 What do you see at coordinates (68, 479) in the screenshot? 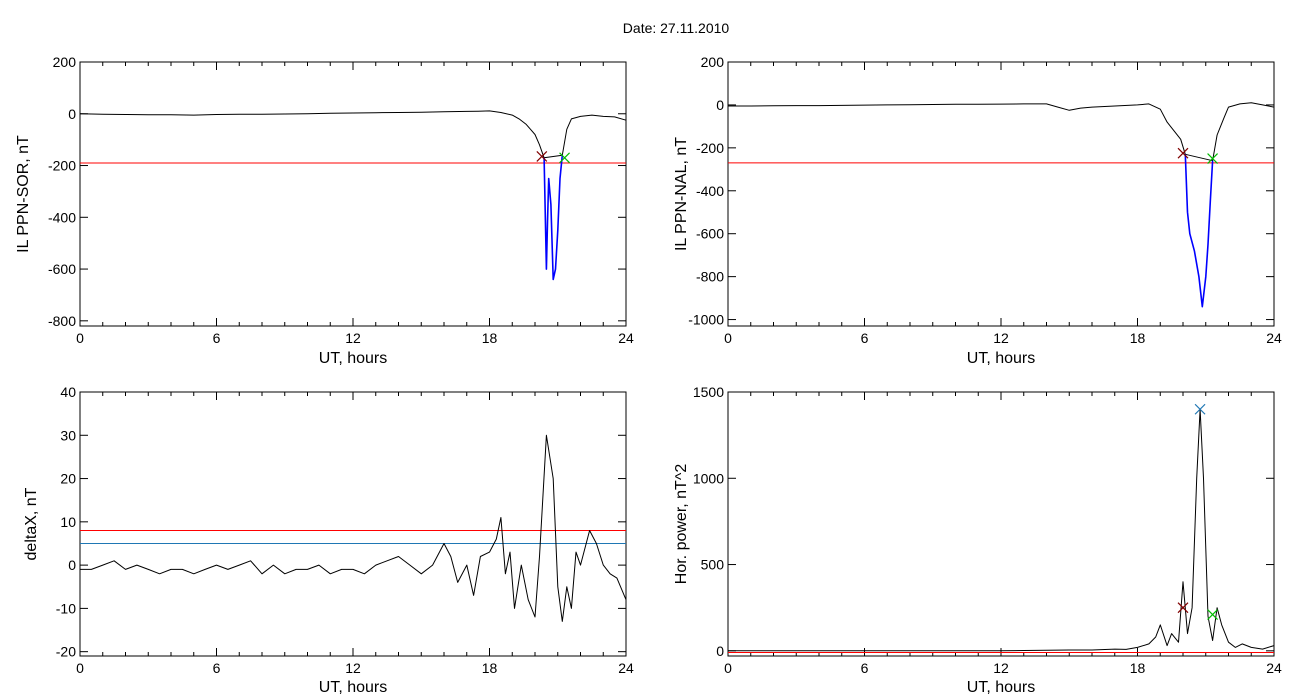
I see `y-tick-label: 20` at bounding box center [68, 479].